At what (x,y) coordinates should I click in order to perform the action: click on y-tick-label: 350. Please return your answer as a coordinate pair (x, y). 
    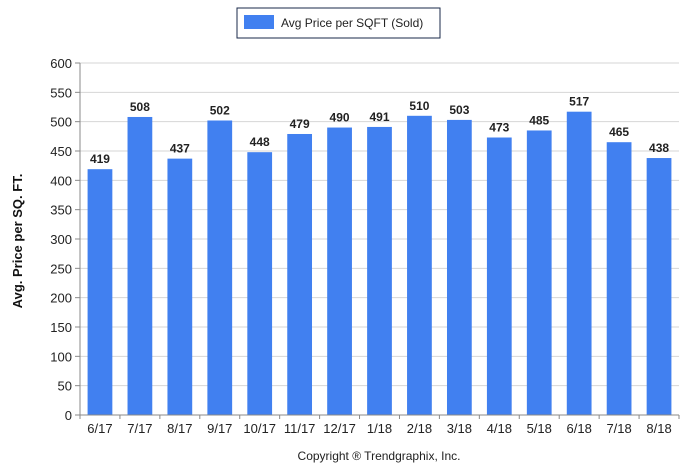
    Looking at the image, I should click on (61, 210).